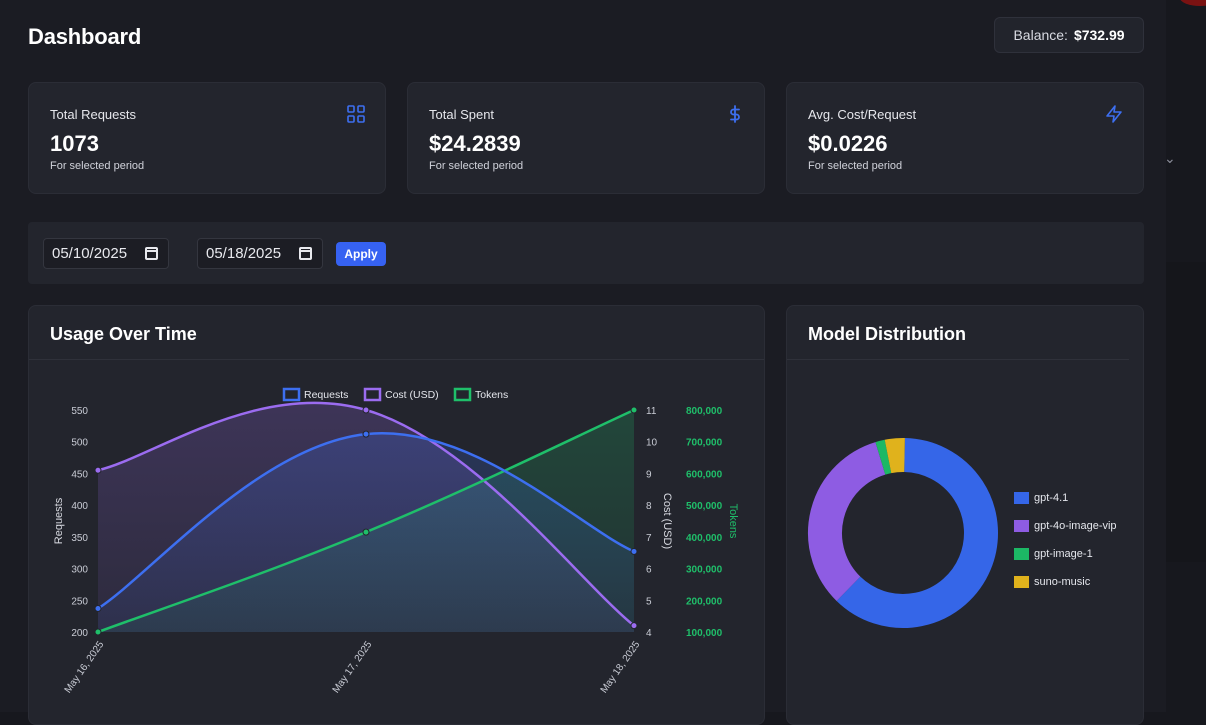 The image size is (1206, 725). I want to click on y2-tick-label: 7, so click(649, 538).